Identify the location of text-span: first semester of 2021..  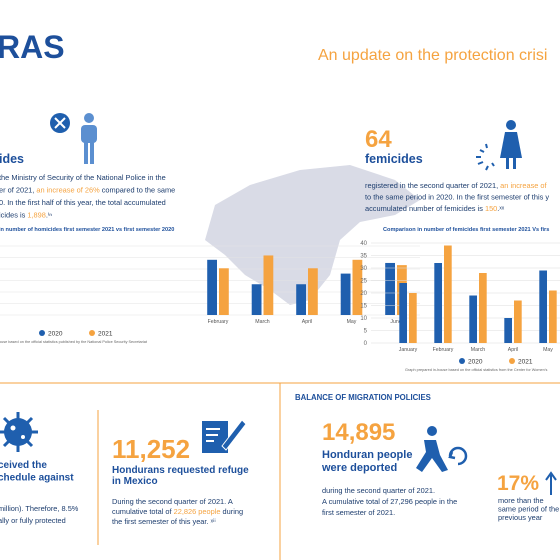
(358, 512).